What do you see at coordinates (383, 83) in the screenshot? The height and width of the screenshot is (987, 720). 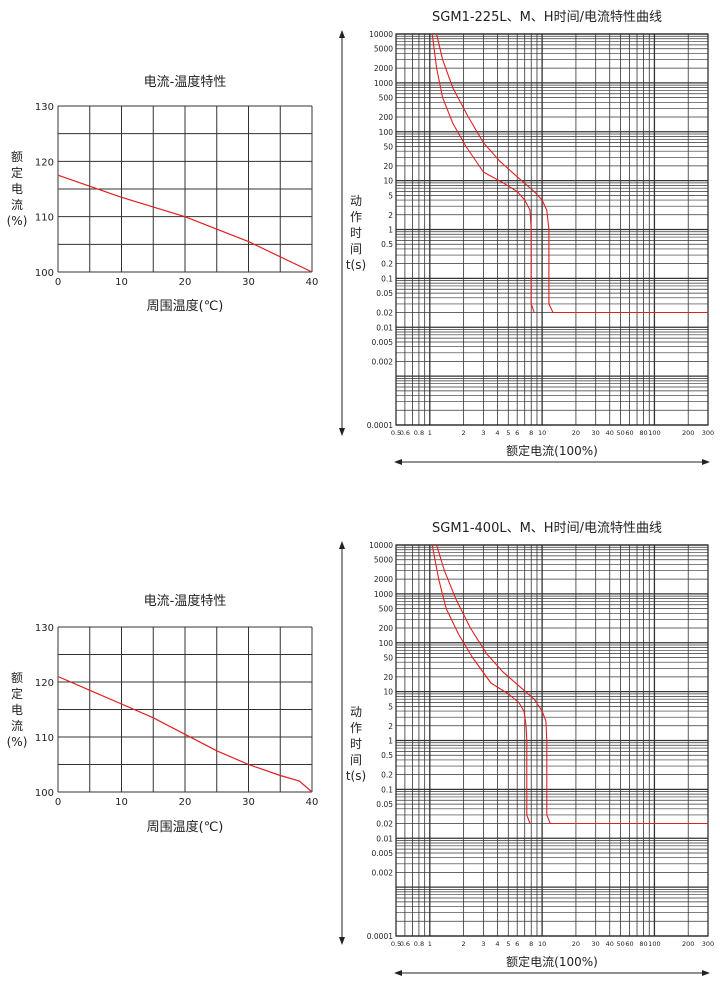 I see `y-tick-label: 1000` at bounding box center [383, 83].